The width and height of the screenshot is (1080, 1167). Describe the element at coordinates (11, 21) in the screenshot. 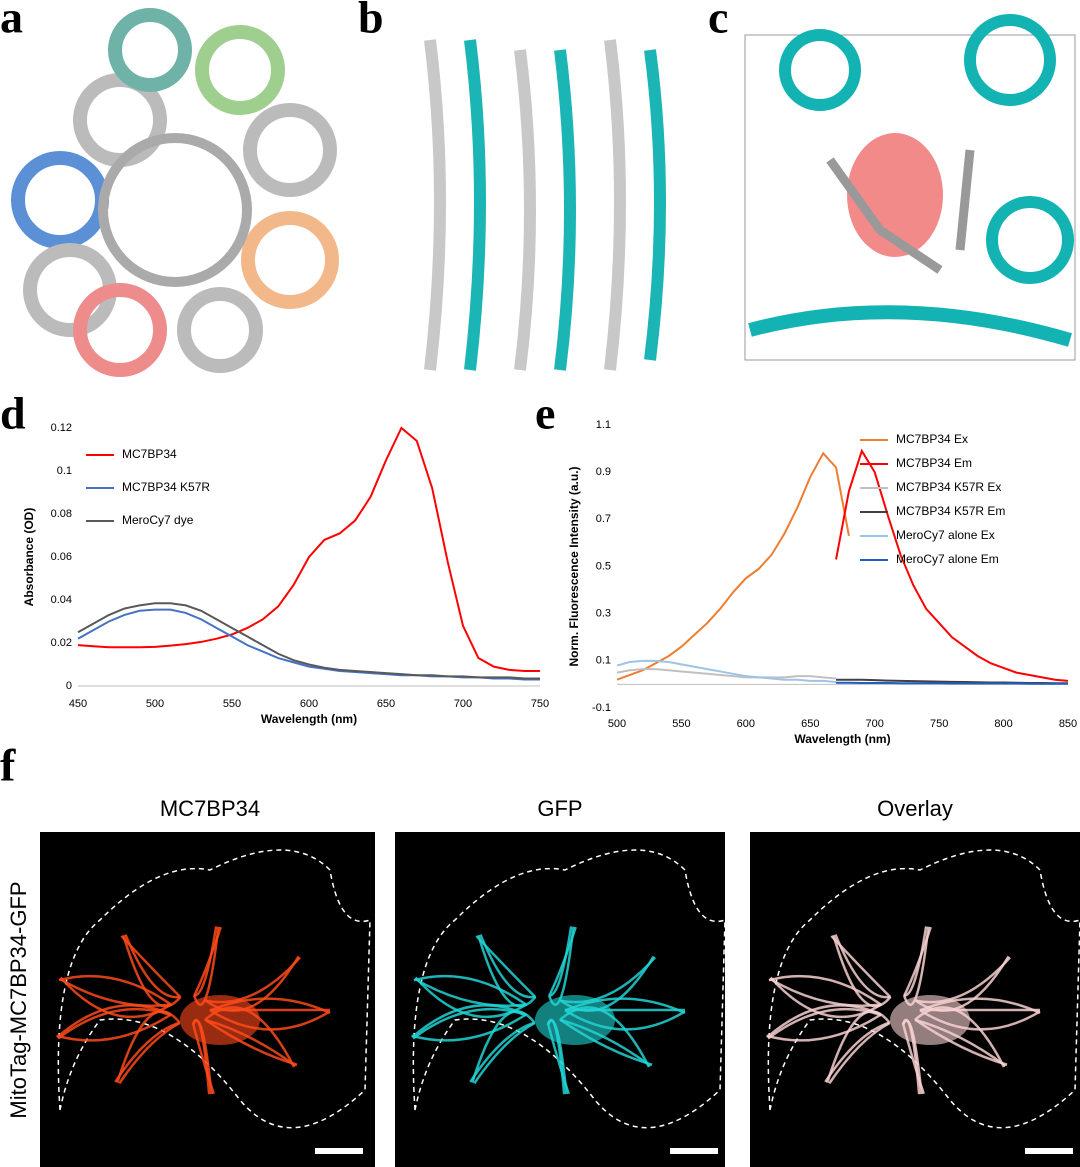

I see `panel-label: a` at that location.